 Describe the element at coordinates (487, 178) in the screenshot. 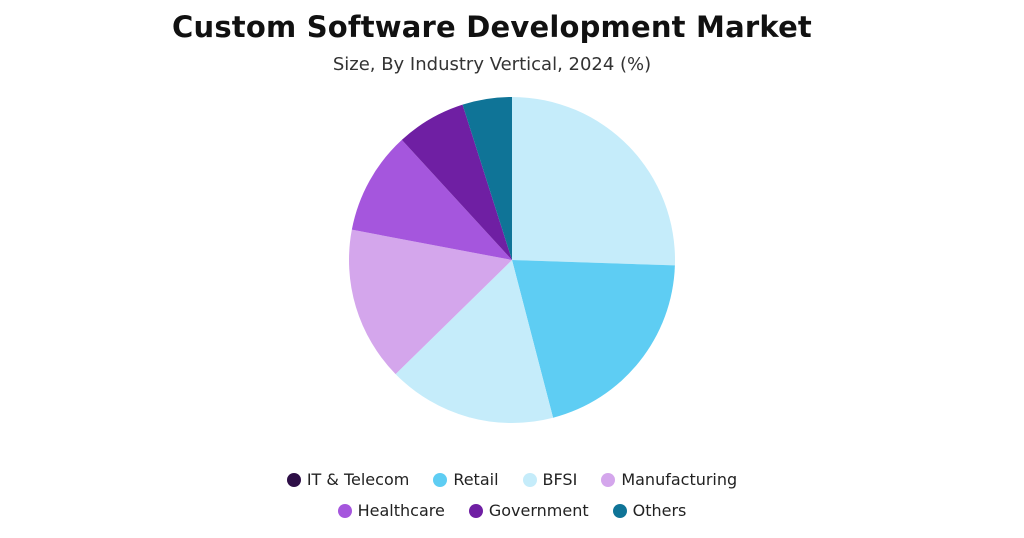

I see `pie-slice-others` at that location.